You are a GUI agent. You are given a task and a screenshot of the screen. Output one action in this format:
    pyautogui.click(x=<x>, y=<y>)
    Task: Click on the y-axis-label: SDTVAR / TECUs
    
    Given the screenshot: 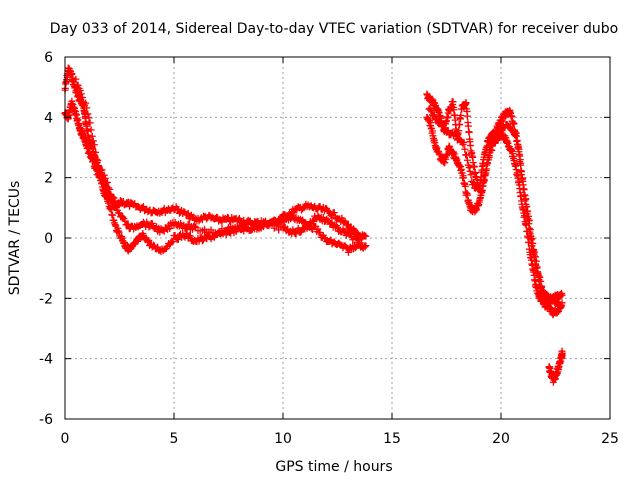 What is the action you would take?
    pyautogui.click(x=15, y=238)
    